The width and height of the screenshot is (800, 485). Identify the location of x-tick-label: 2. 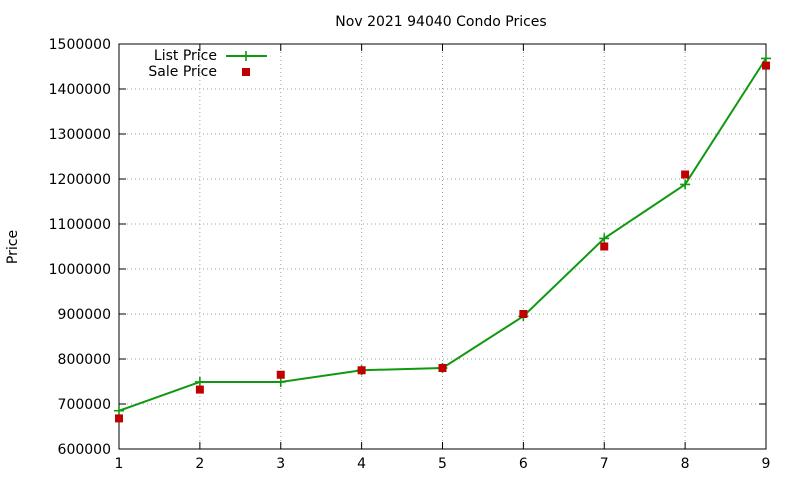
(199, 464).